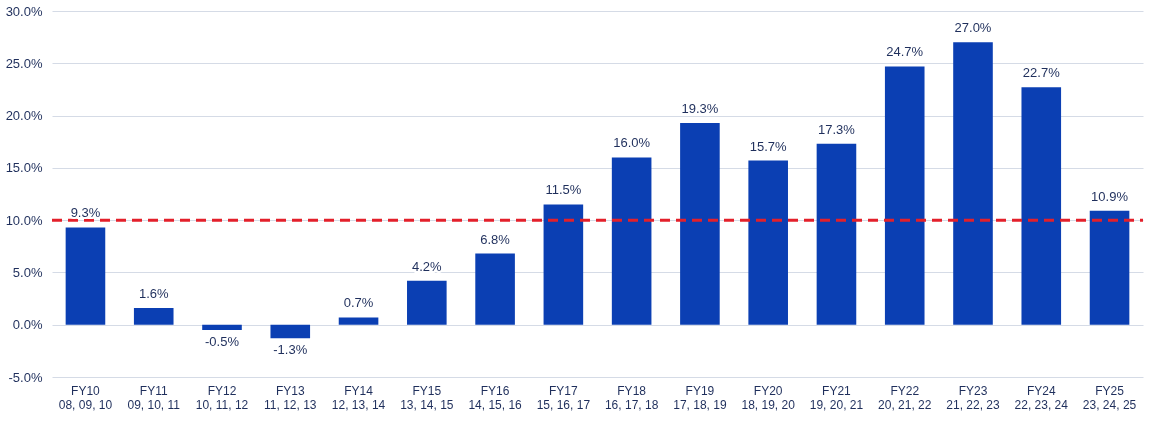 The height and width of the screenshot is (425, 1157). I want to click on data-label: 24.7%, so click(905, 52).